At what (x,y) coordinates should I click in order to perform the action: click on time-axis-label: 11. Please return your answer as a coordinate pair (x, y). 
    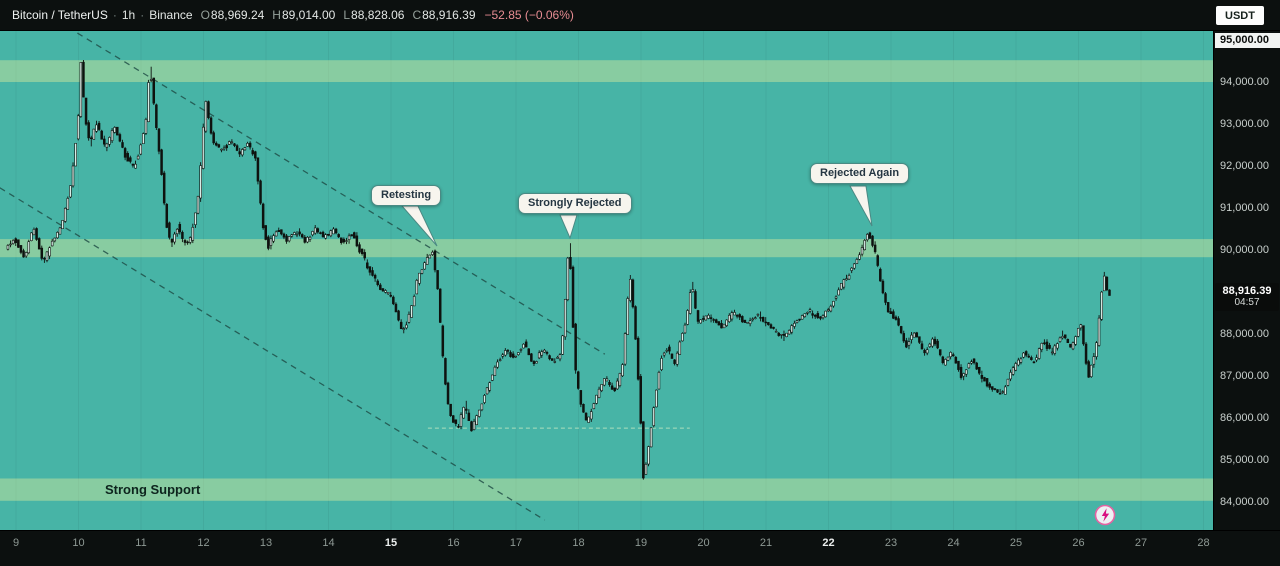
    Looking at the image, I should click on (141, 543).